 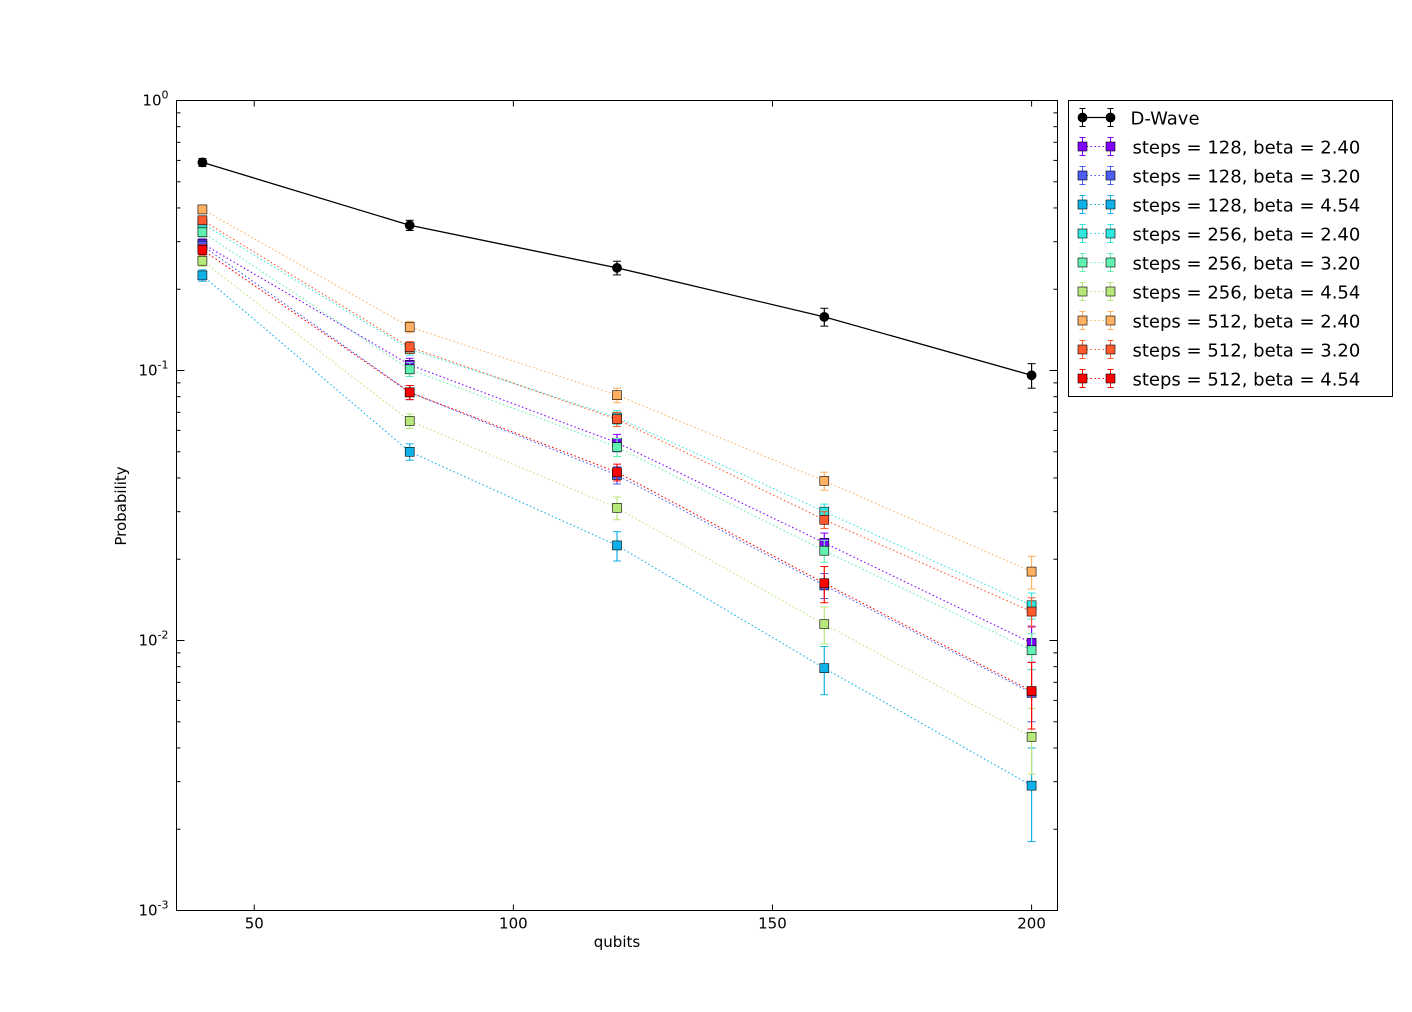 What do you see at coordinates (1247, 264) in the screenshot?
I see `legend-label: steps = 256, beta = 3.20` at bounding box center [1247, 264].